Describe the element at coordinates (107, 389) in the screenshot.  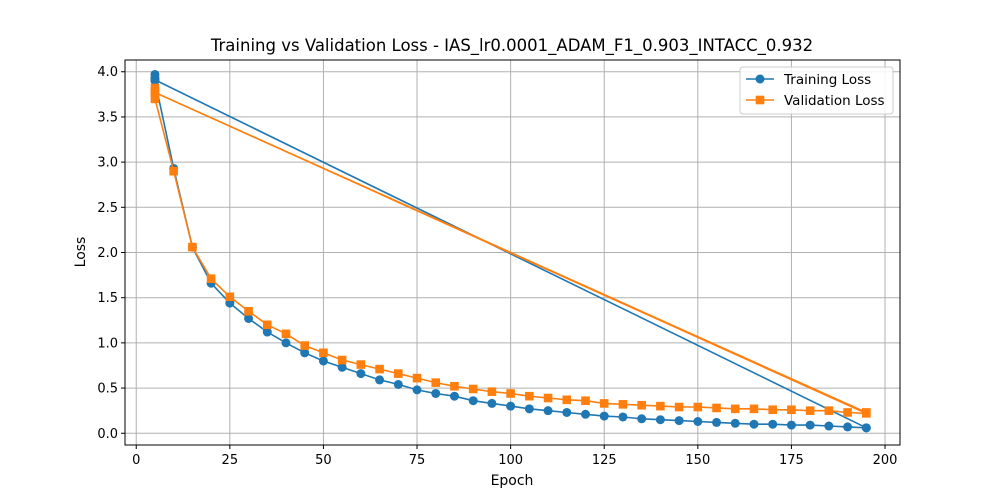
I see `y-tick-label: 0.5` at that location.